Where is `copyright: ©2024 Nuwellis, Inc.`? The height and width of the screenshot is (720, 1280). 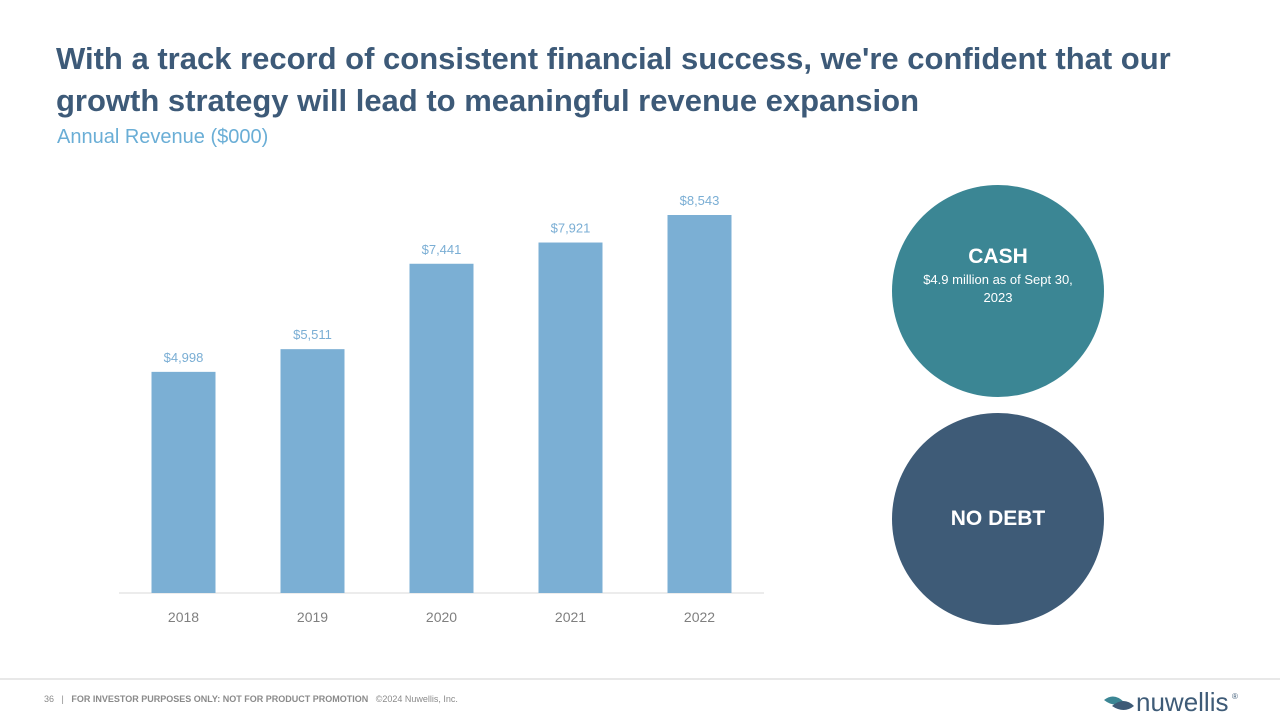
copyright: ©2024 Nuwellis, Inc. is located at coordinates (416, 699).